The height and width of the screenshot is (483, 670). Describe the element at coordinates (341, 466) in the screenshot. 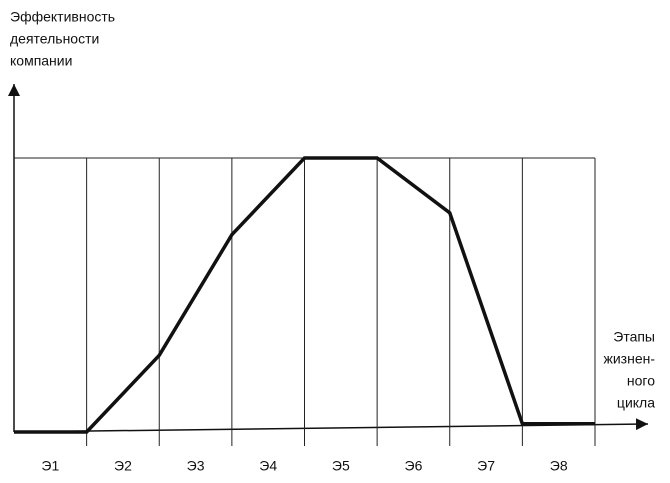

I see `stage-label: Э5` at that location.